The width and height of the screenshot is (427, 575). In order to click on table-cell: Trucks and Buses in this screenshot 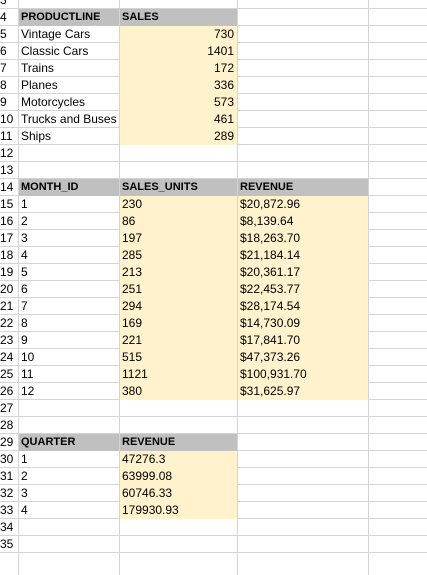, I will do `click(69, 119)`.